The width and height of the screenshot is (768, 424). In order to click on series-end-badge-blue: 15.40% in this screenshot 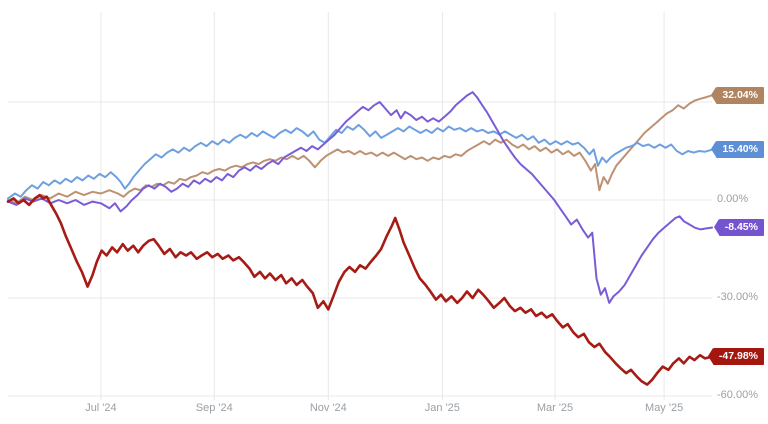, I will do `click(737, 150)`.